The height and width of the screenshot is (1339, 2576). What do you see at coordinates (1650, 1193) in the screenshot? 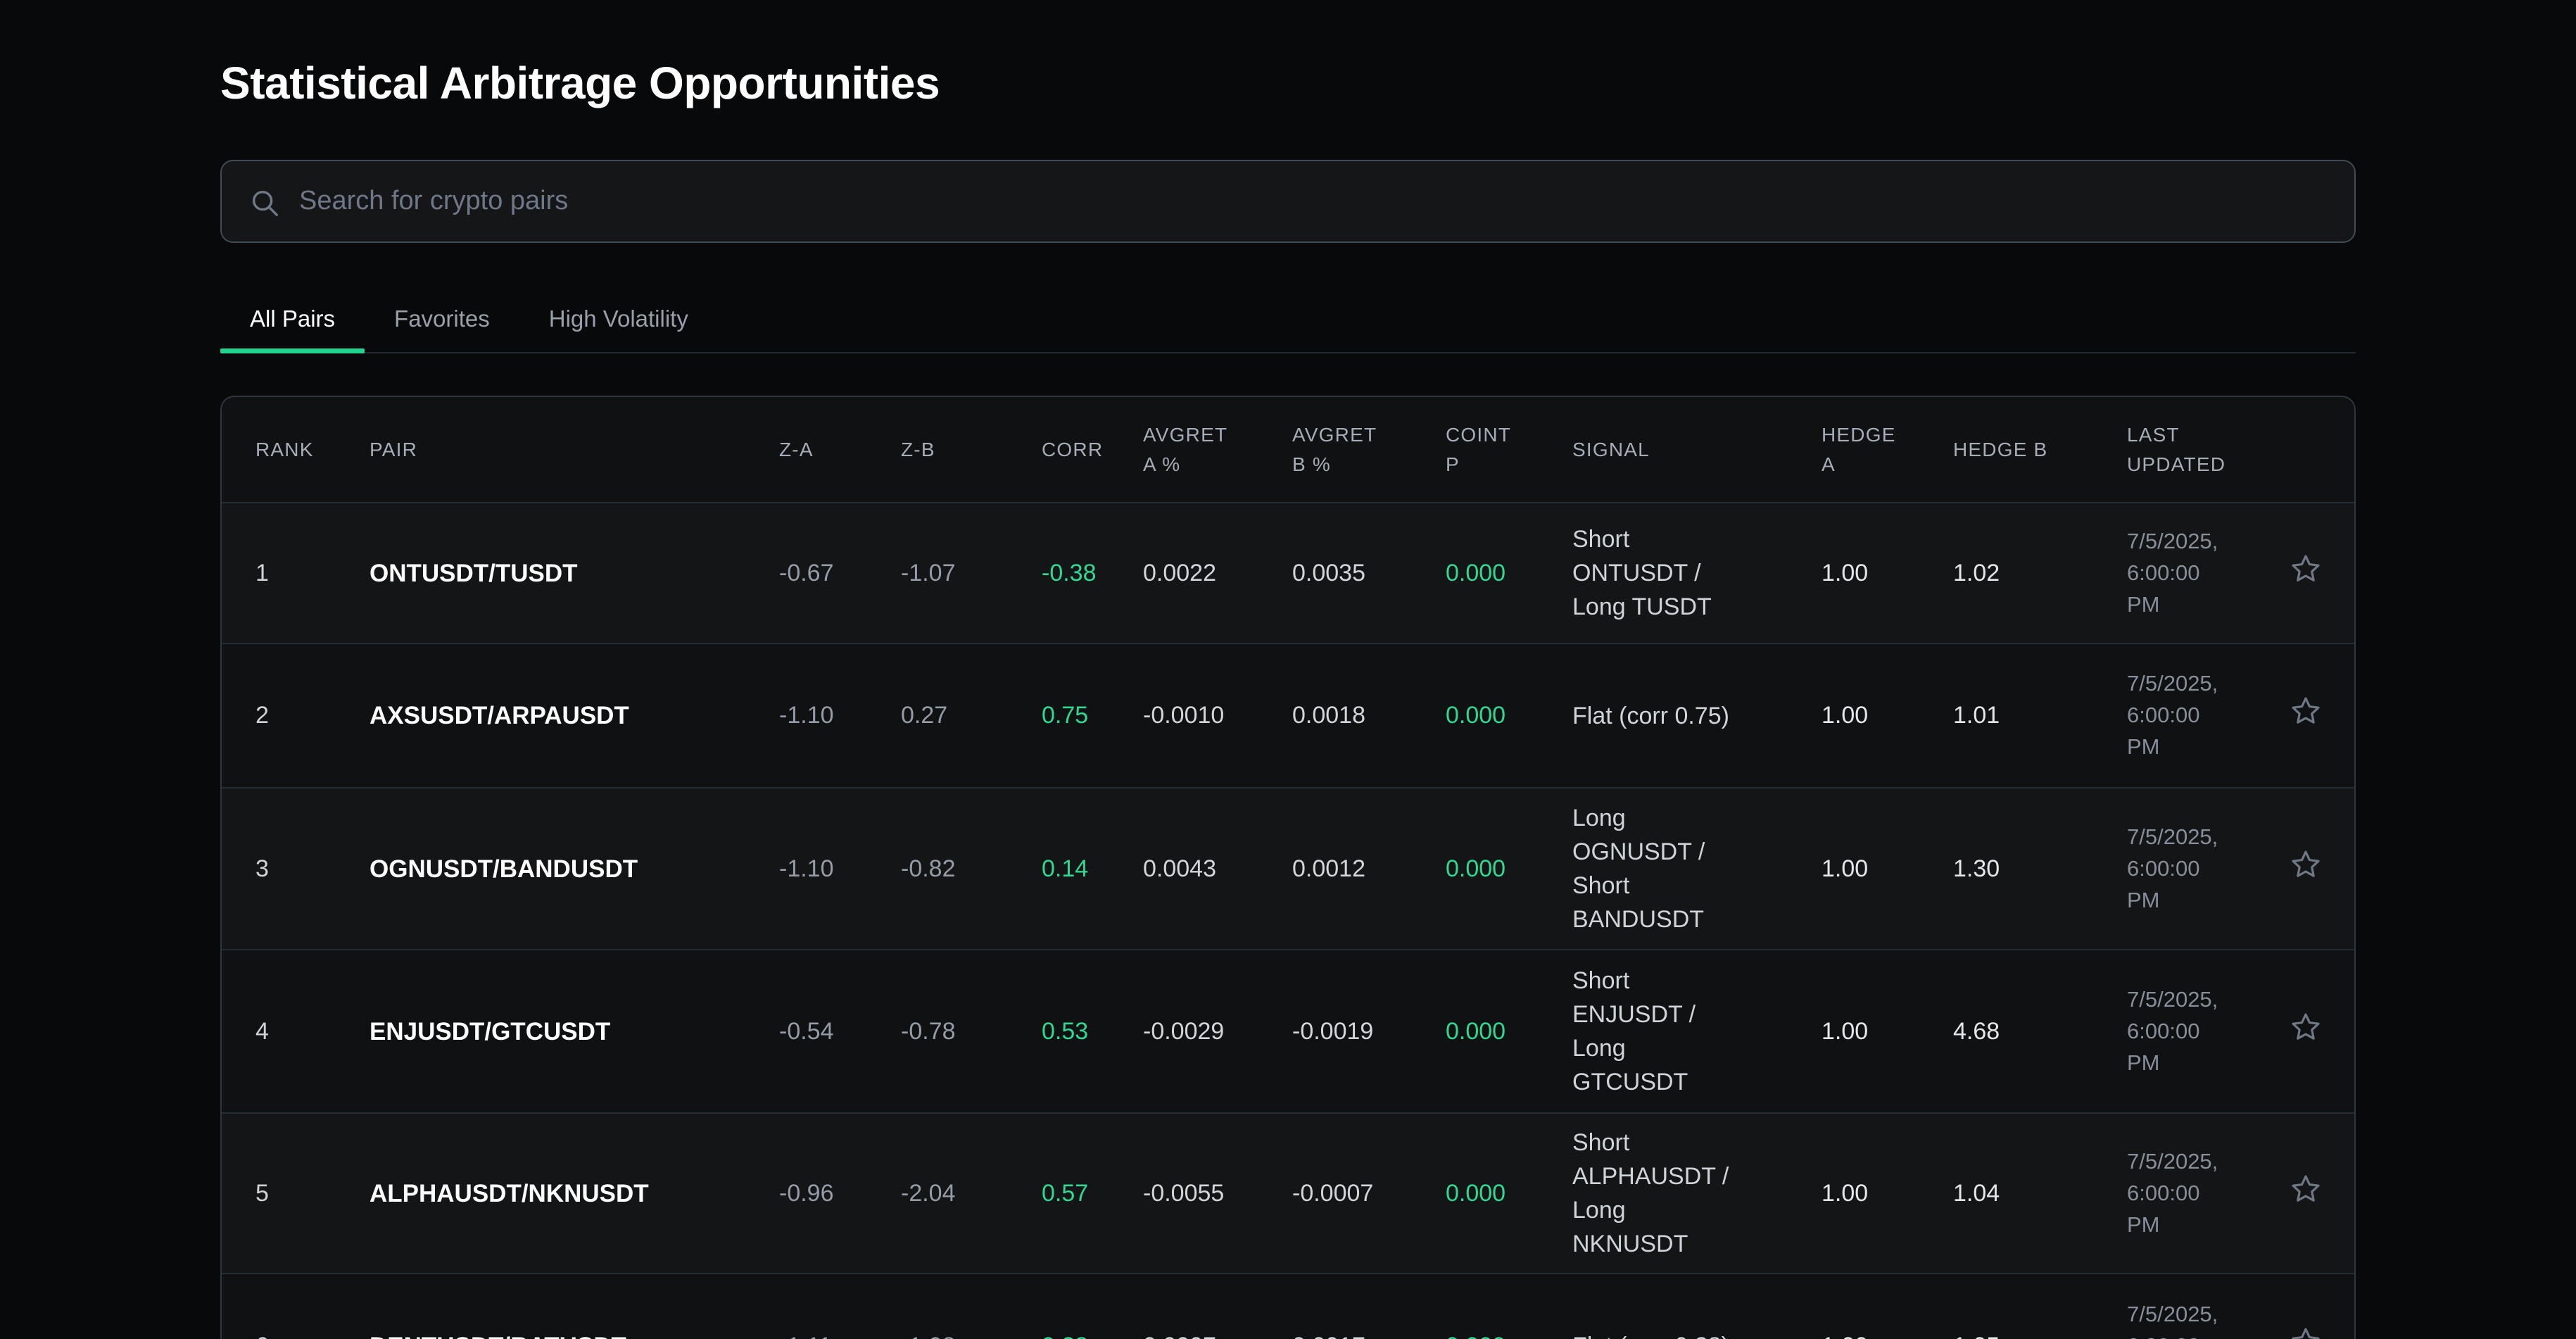
I see `cell-signal: Short ALPHAUSDT / Long NKNUSDT` at bounding box center [1650, 1193].